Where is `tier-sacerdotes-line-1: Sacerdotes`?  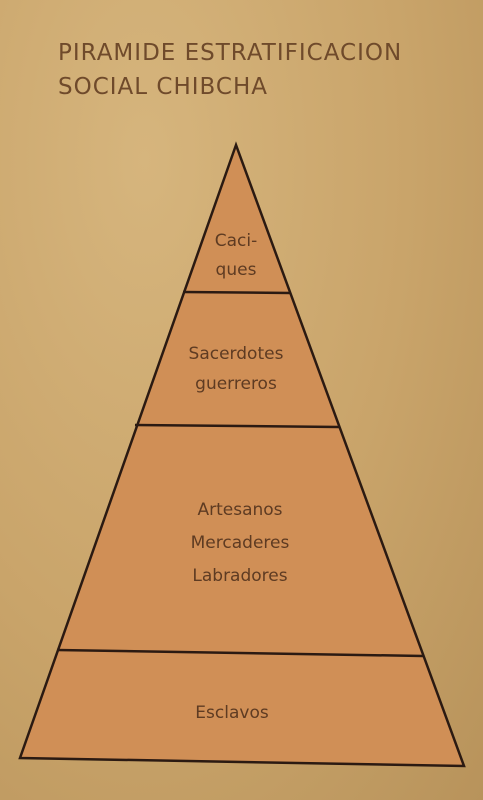 tier-sacerdotes-line-1: Sacerdotes is located at coordinates (236, 354).